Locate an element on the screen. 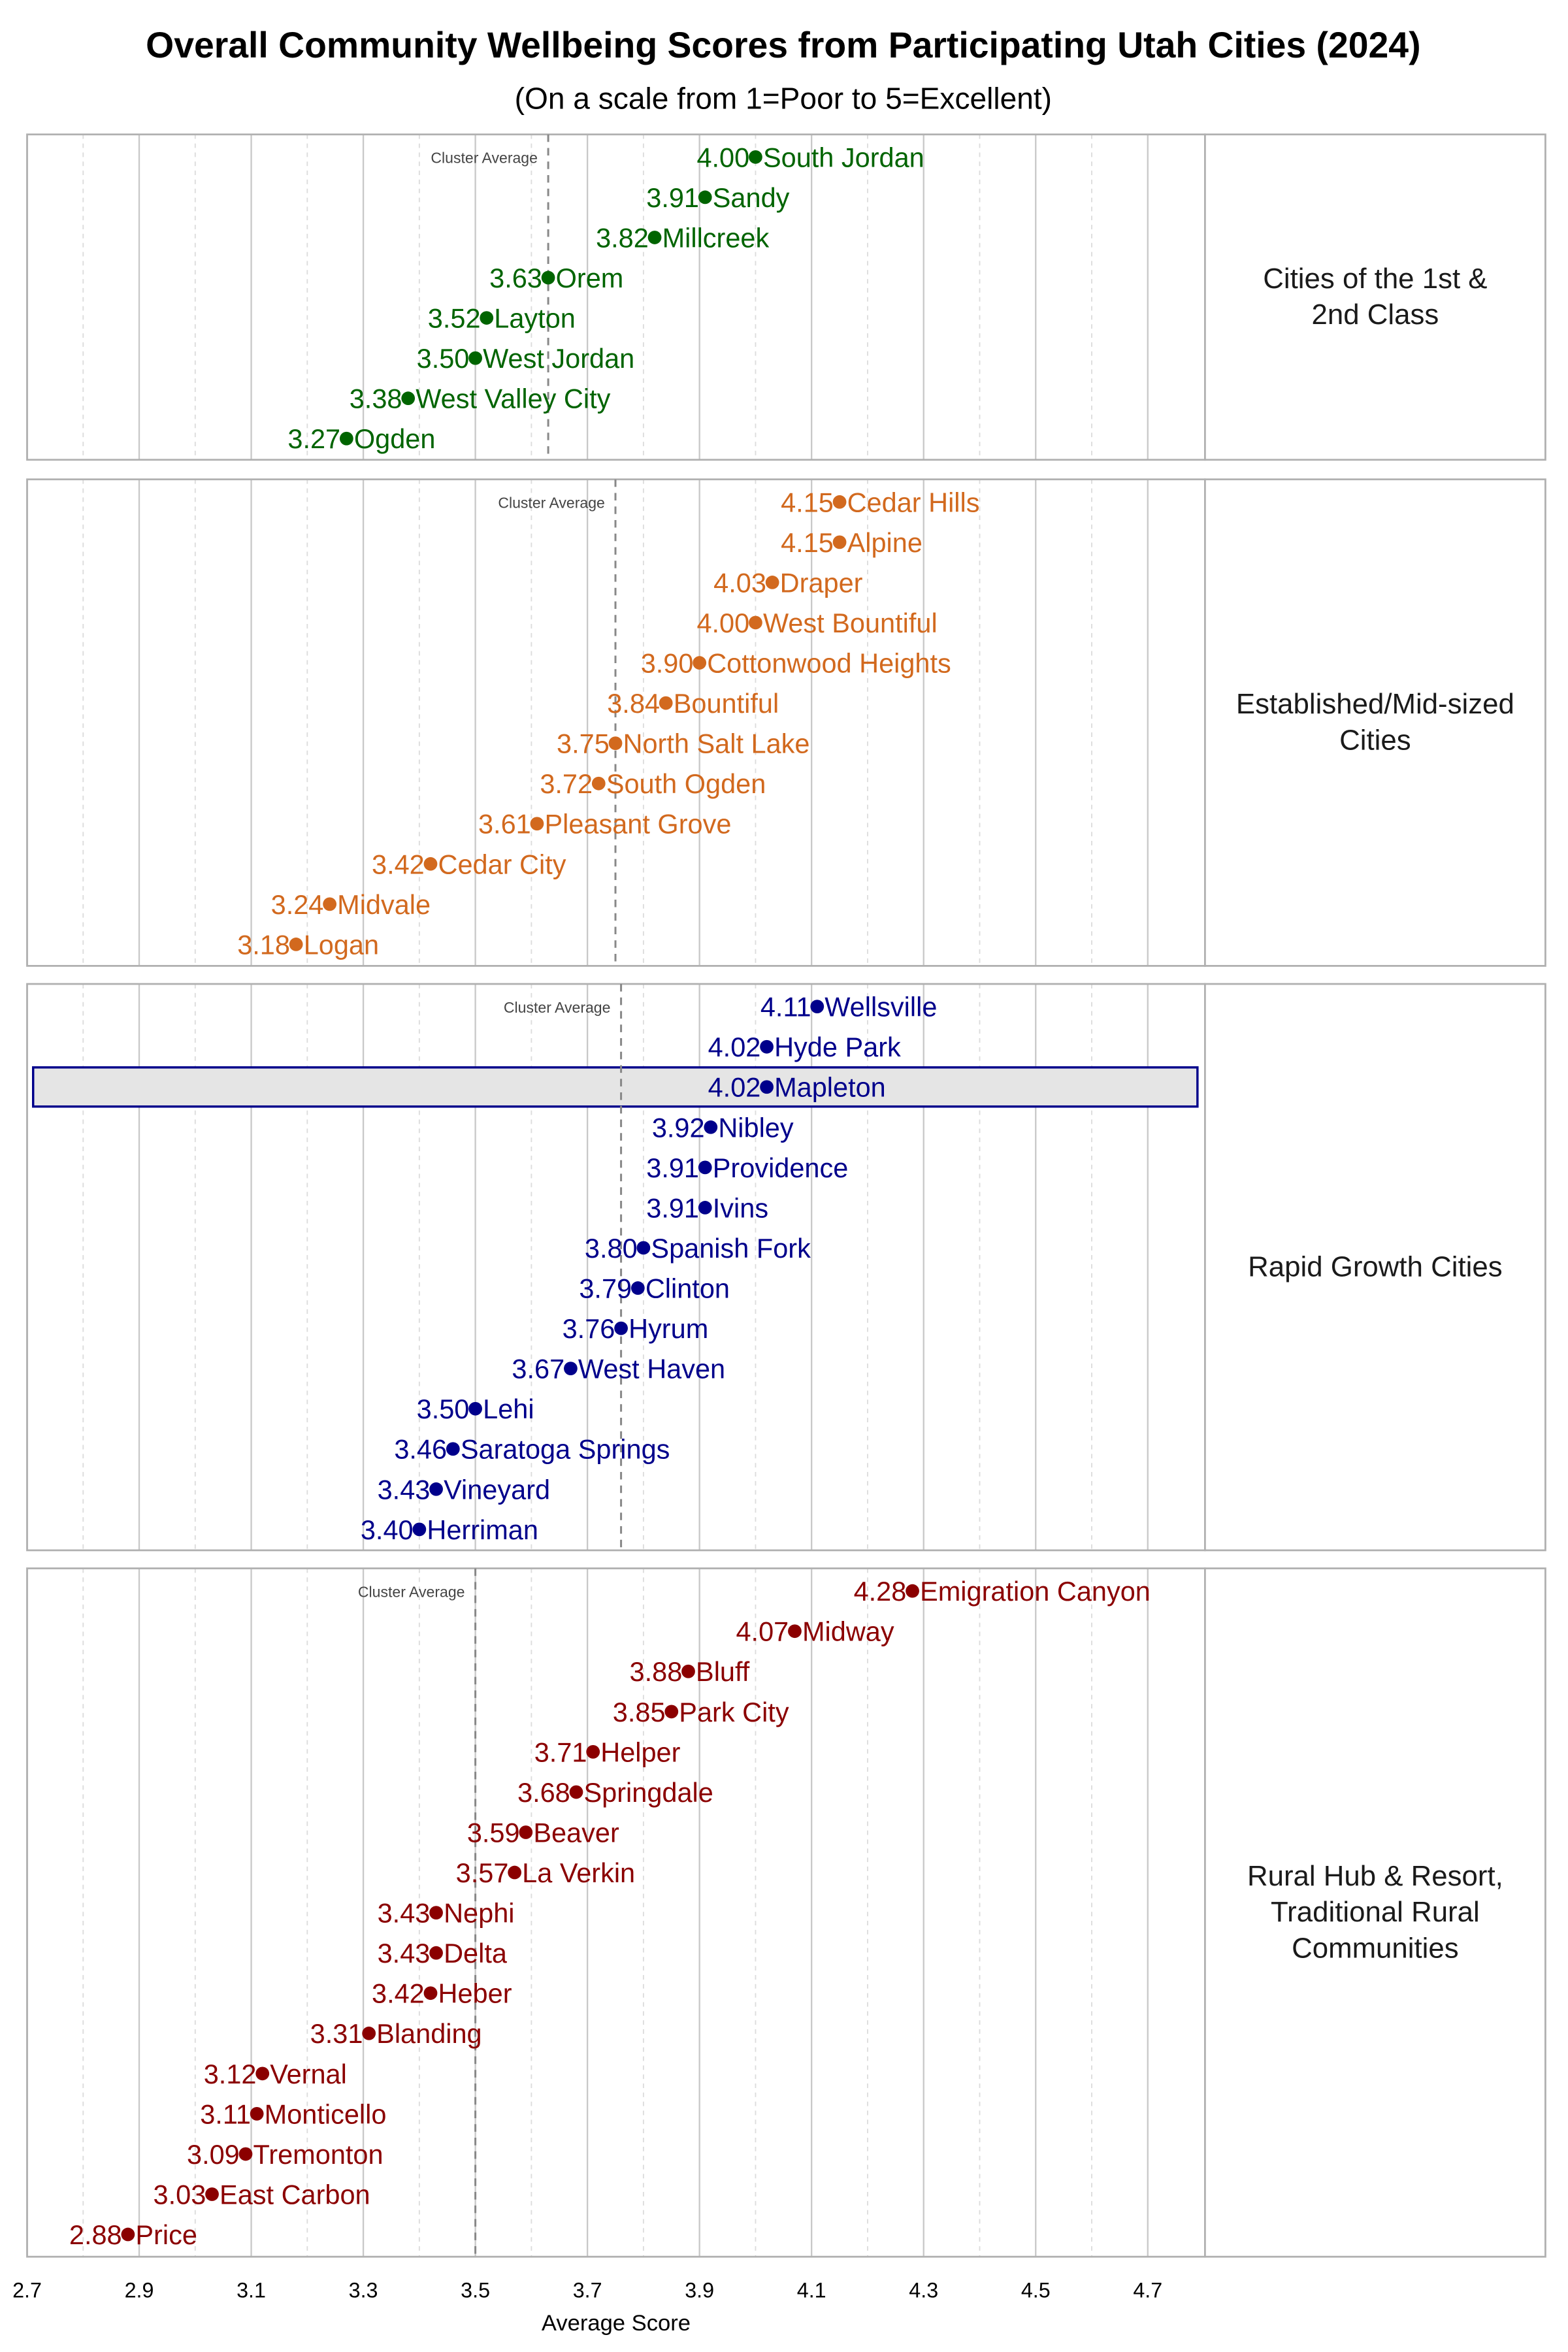 This screenshot has height=2352, width=1568. value-label: 3.31 is located at coordinates (336, 2033).